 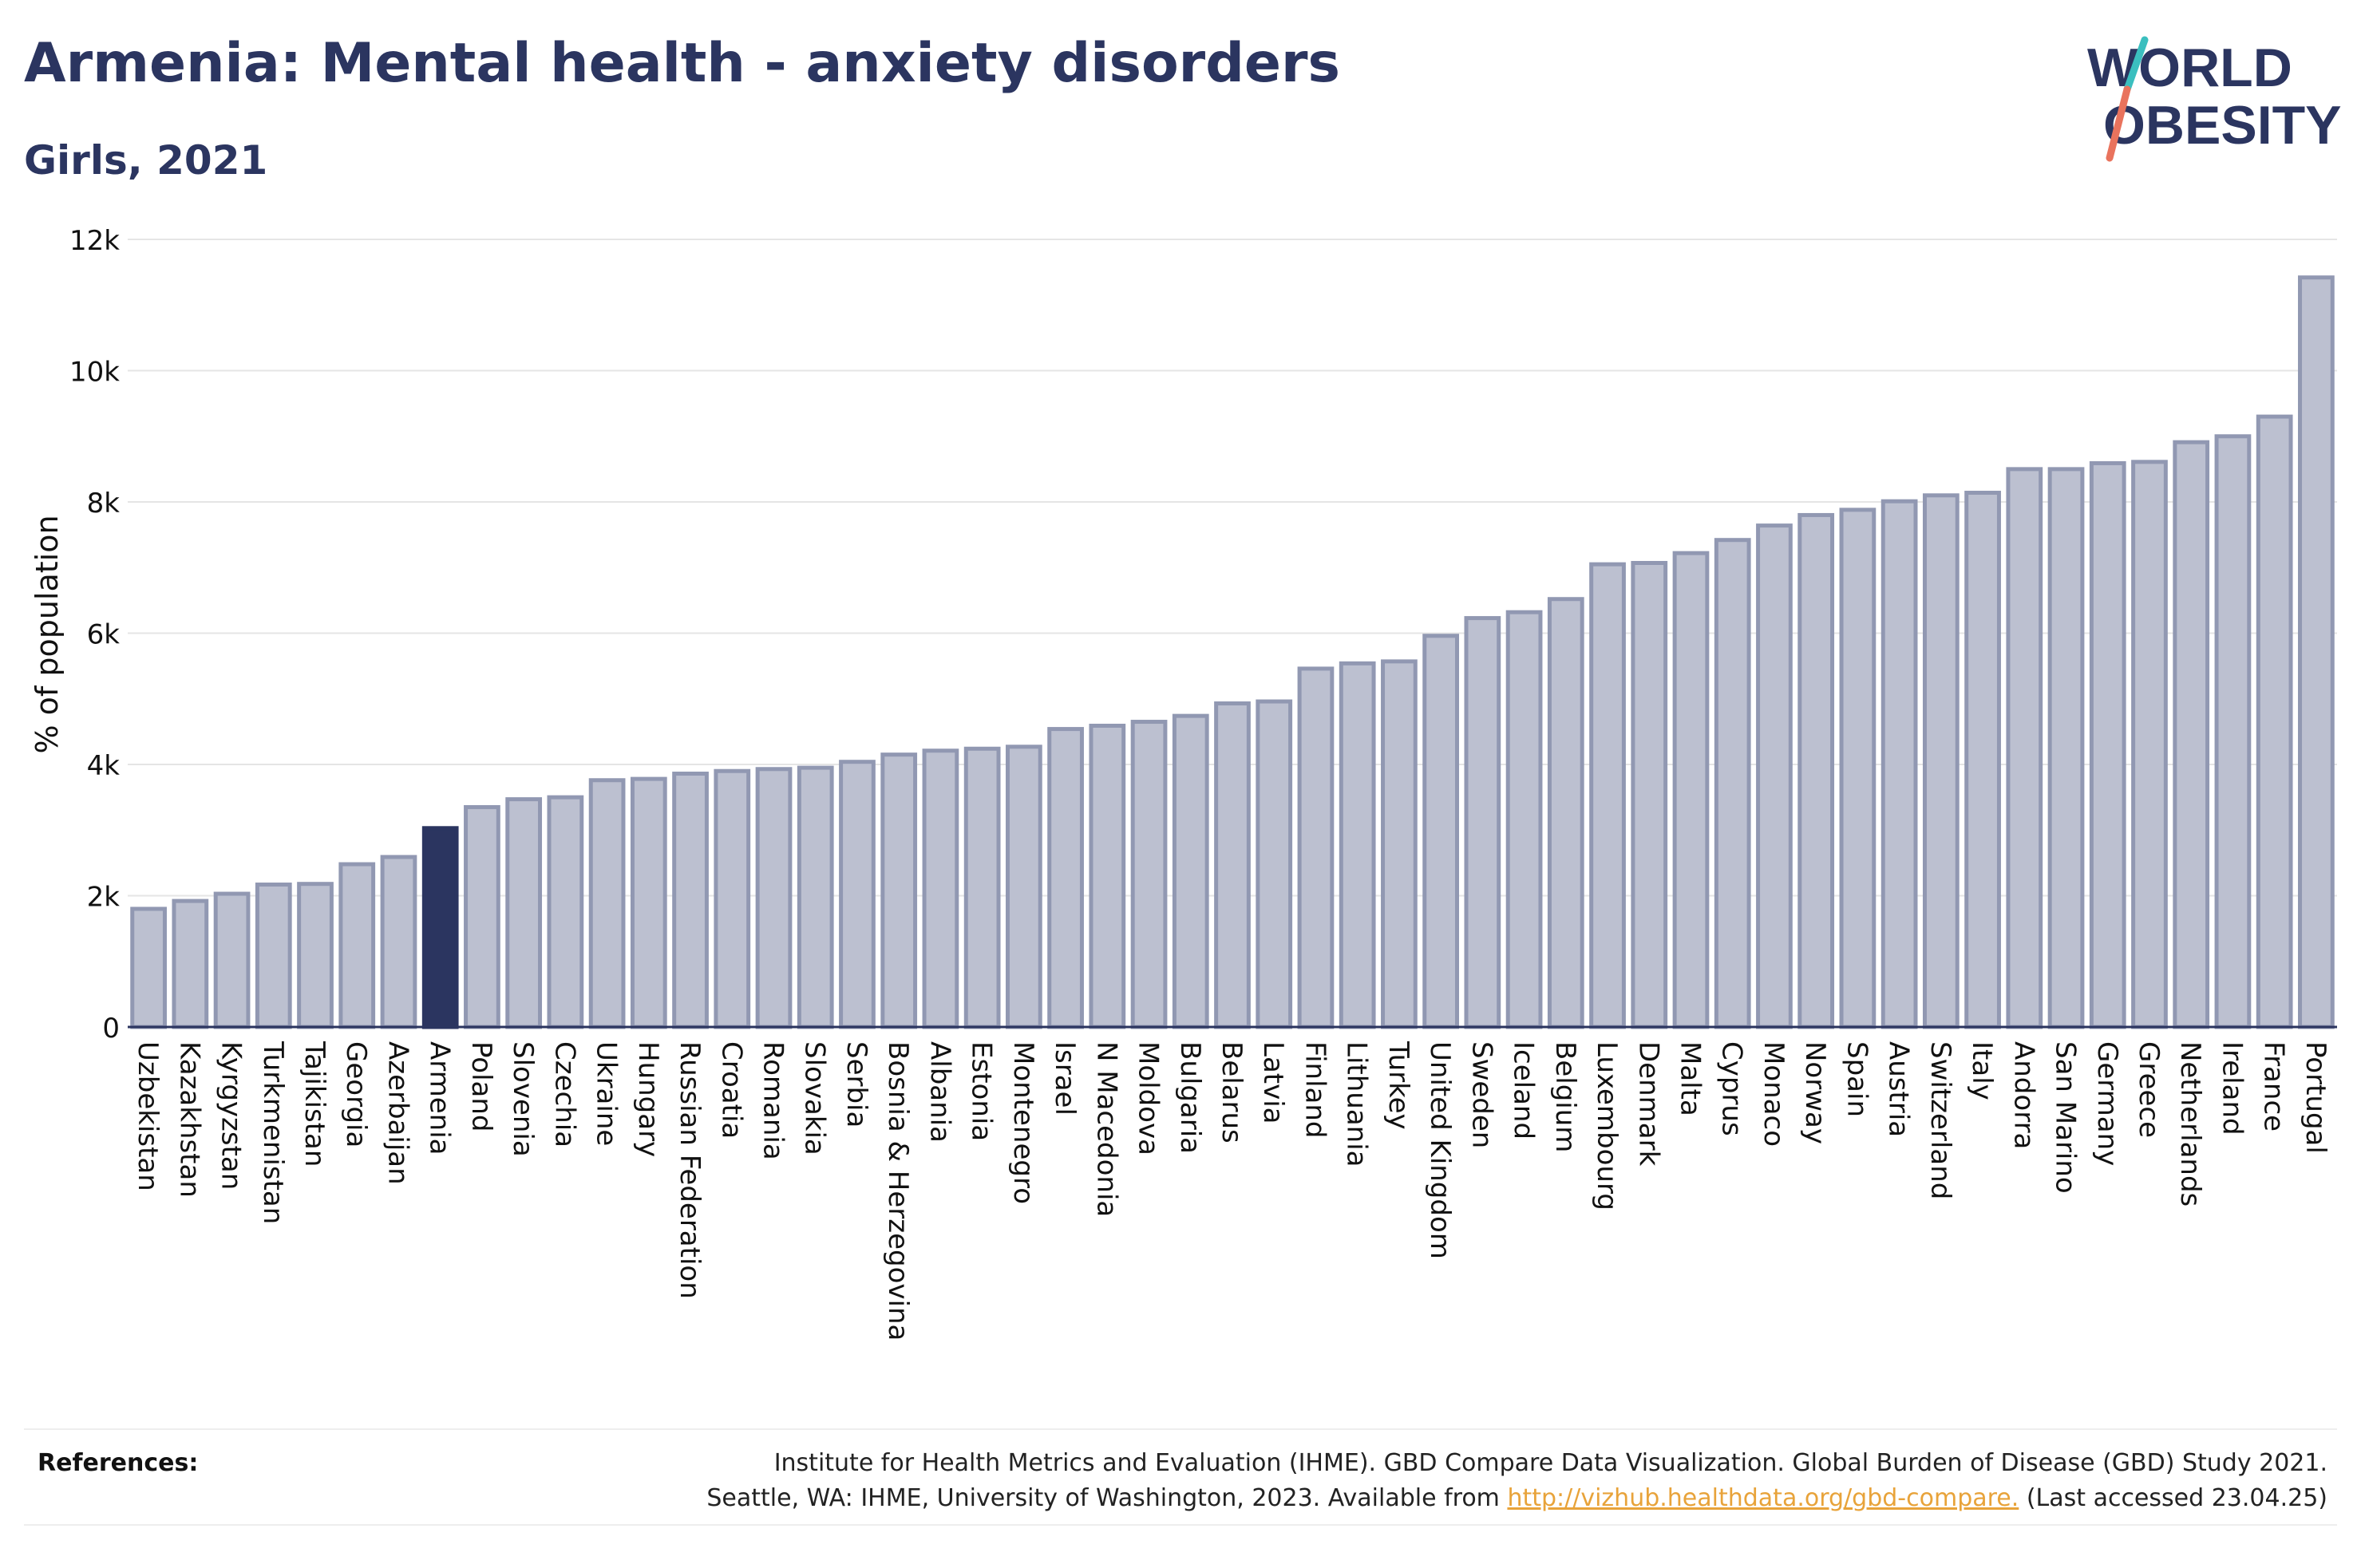 What do you see at coordinates (148, 967) in the screenshot?
I see `bar-uzbekistan` at bounding box center [148, 967].